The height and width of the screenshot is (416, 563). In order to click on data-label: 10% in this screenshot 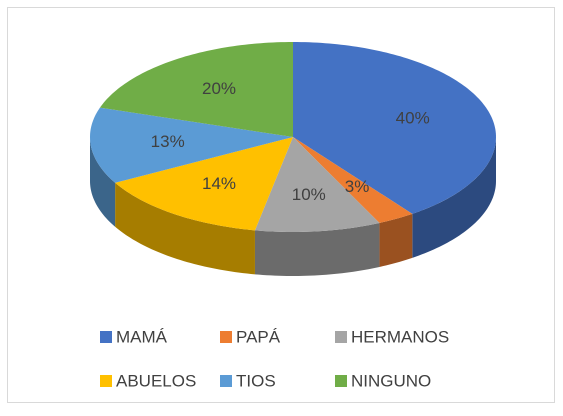, I will do `click(309, 194)`.